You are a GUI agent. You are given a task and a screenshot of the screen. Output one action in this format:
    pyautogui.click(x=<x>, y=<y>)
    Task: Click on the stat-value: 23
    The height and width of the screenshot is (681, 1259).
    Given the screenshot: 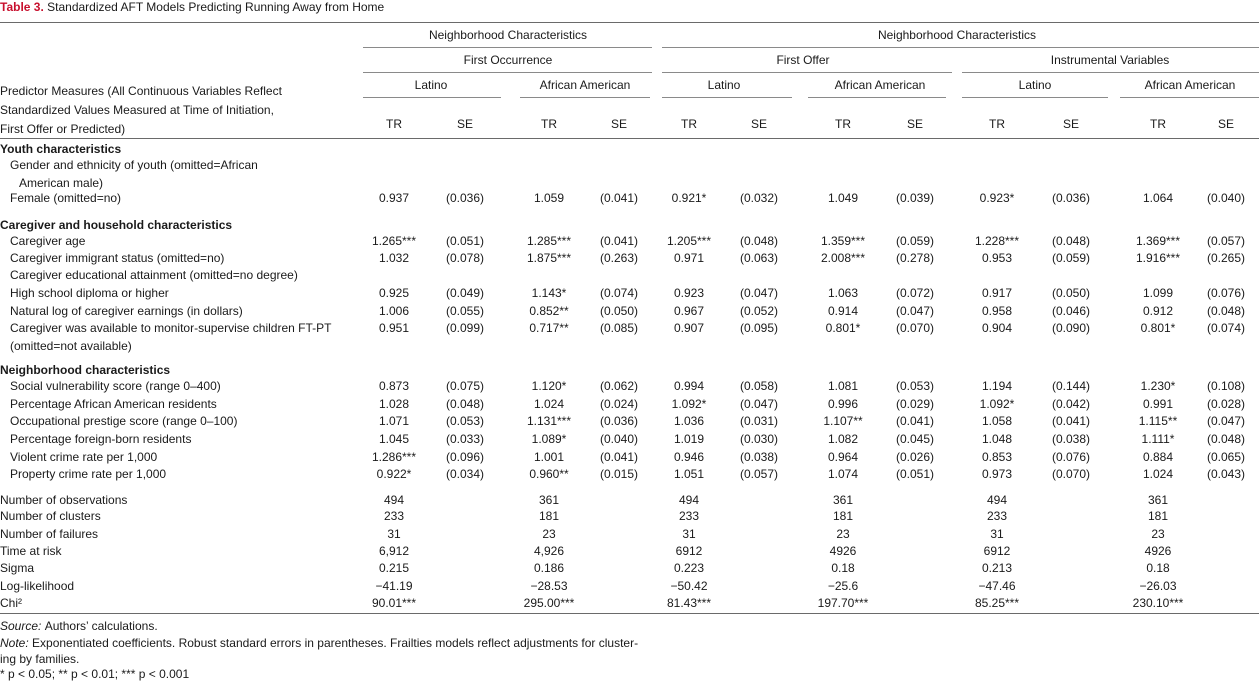 What is the action you would take?
    pyautogui.click(x=843, y=534)
    